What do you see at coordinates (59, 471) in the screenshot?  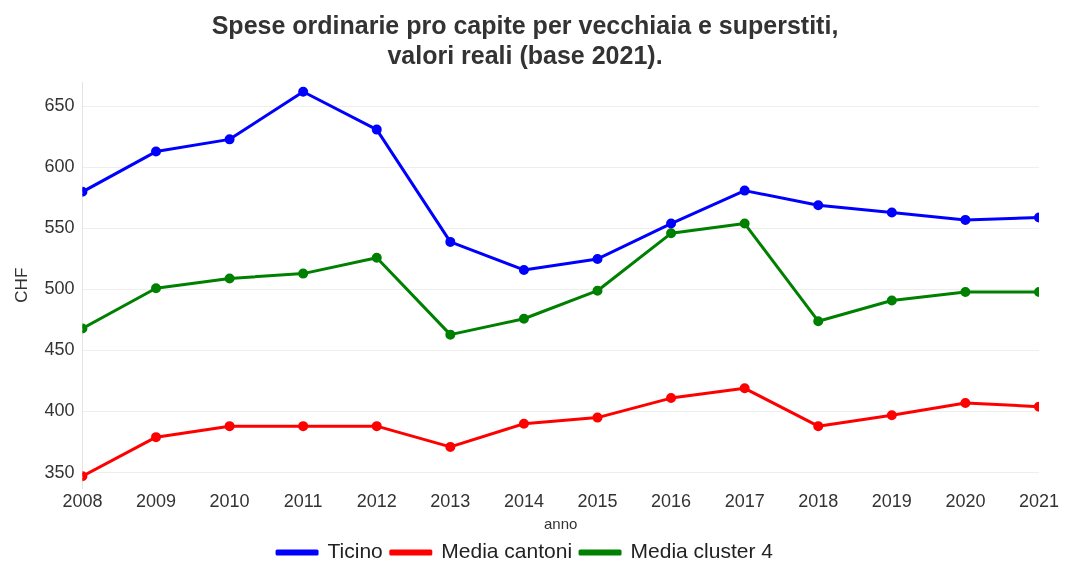 I see `y-tick-label: 350` at bounding box center [59, 471].